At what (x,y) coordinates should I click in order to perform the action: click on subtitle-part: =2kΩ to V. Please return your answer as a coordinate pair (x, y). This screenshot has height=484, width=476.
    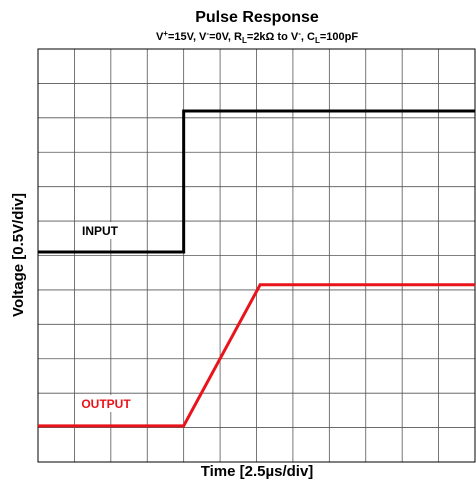
    Looking at the image, I should click on (273, 37).